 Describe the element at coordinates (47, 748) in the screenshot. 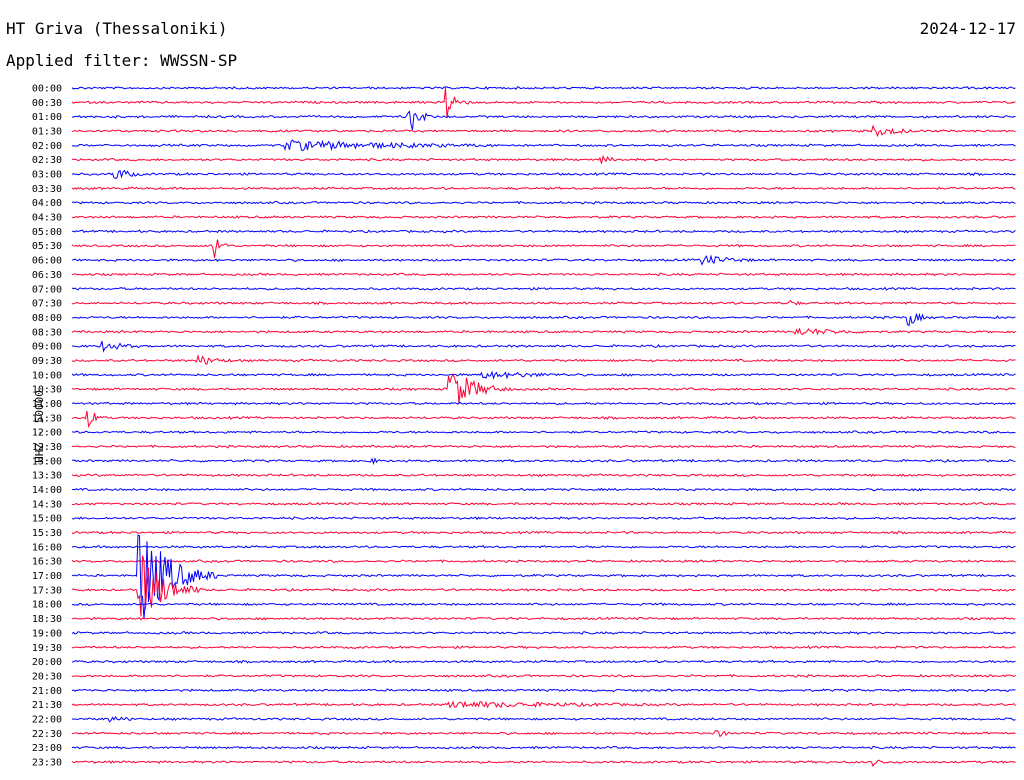

I see `trace-label: 23:00` at that location.